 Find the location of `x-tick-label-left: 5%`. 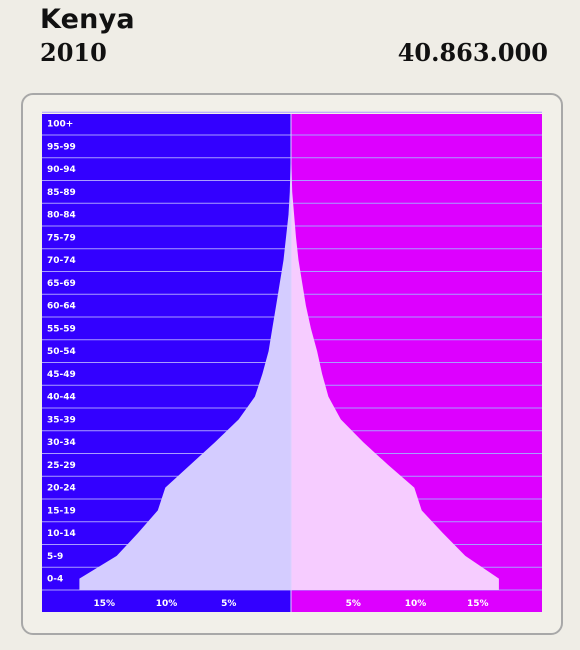

x-tick-label-left: 5% is located at coordinates (228, 604).